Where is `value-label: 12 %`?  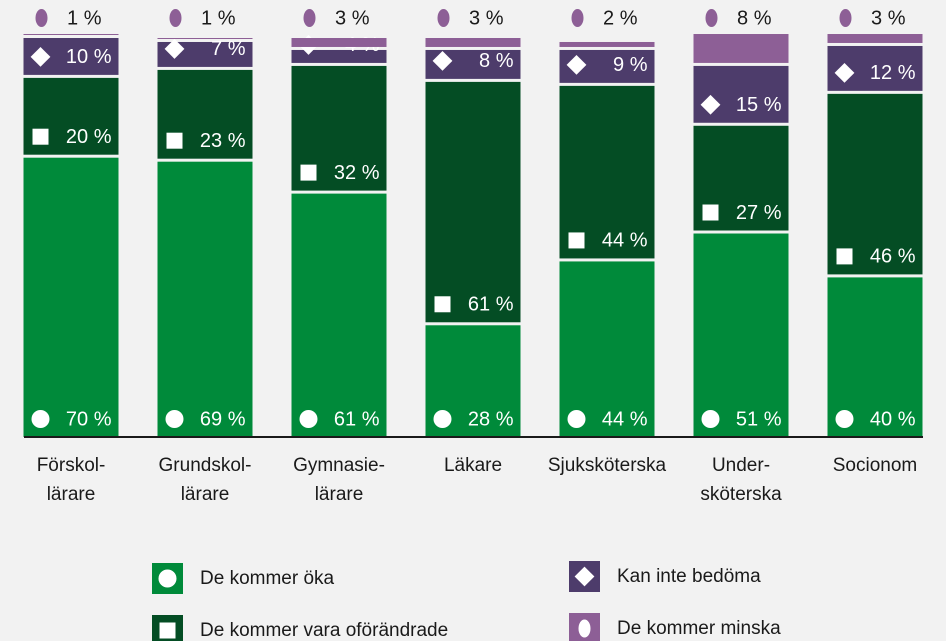 value-label: 12 % is located at coordinates (893, 73).